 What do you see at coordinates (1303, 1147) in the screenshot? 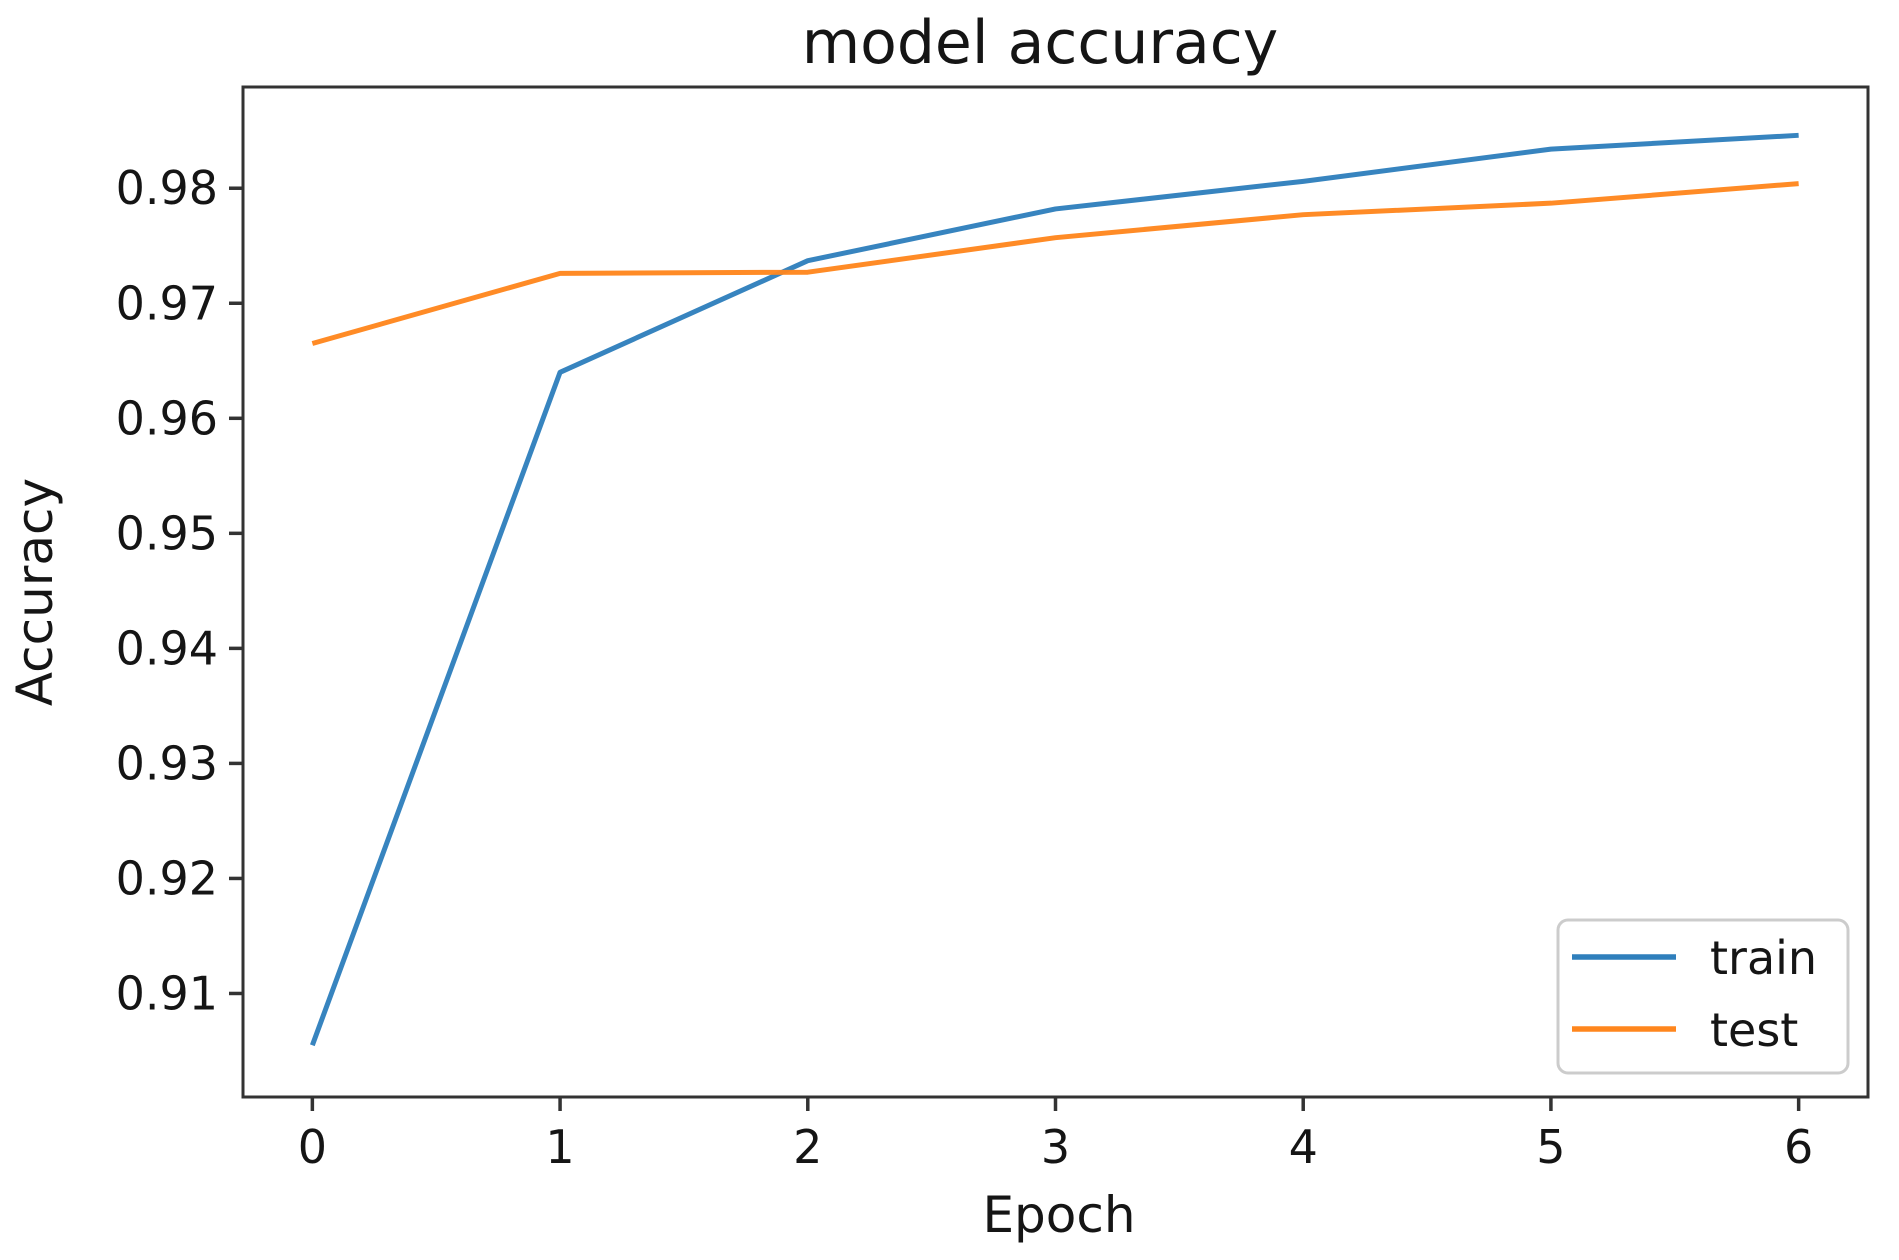
I see `x-tick-label: 4` at bounding box center [1303, 1147].